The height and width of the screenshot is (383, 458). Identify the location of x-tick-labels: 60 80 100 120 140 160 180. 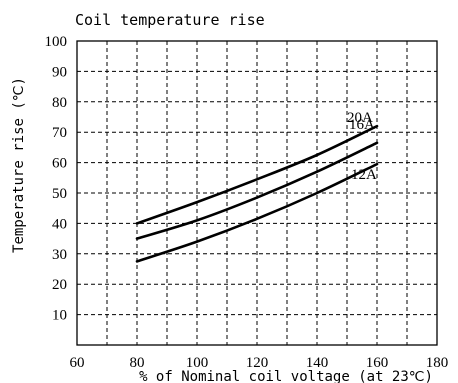
(259, 363).